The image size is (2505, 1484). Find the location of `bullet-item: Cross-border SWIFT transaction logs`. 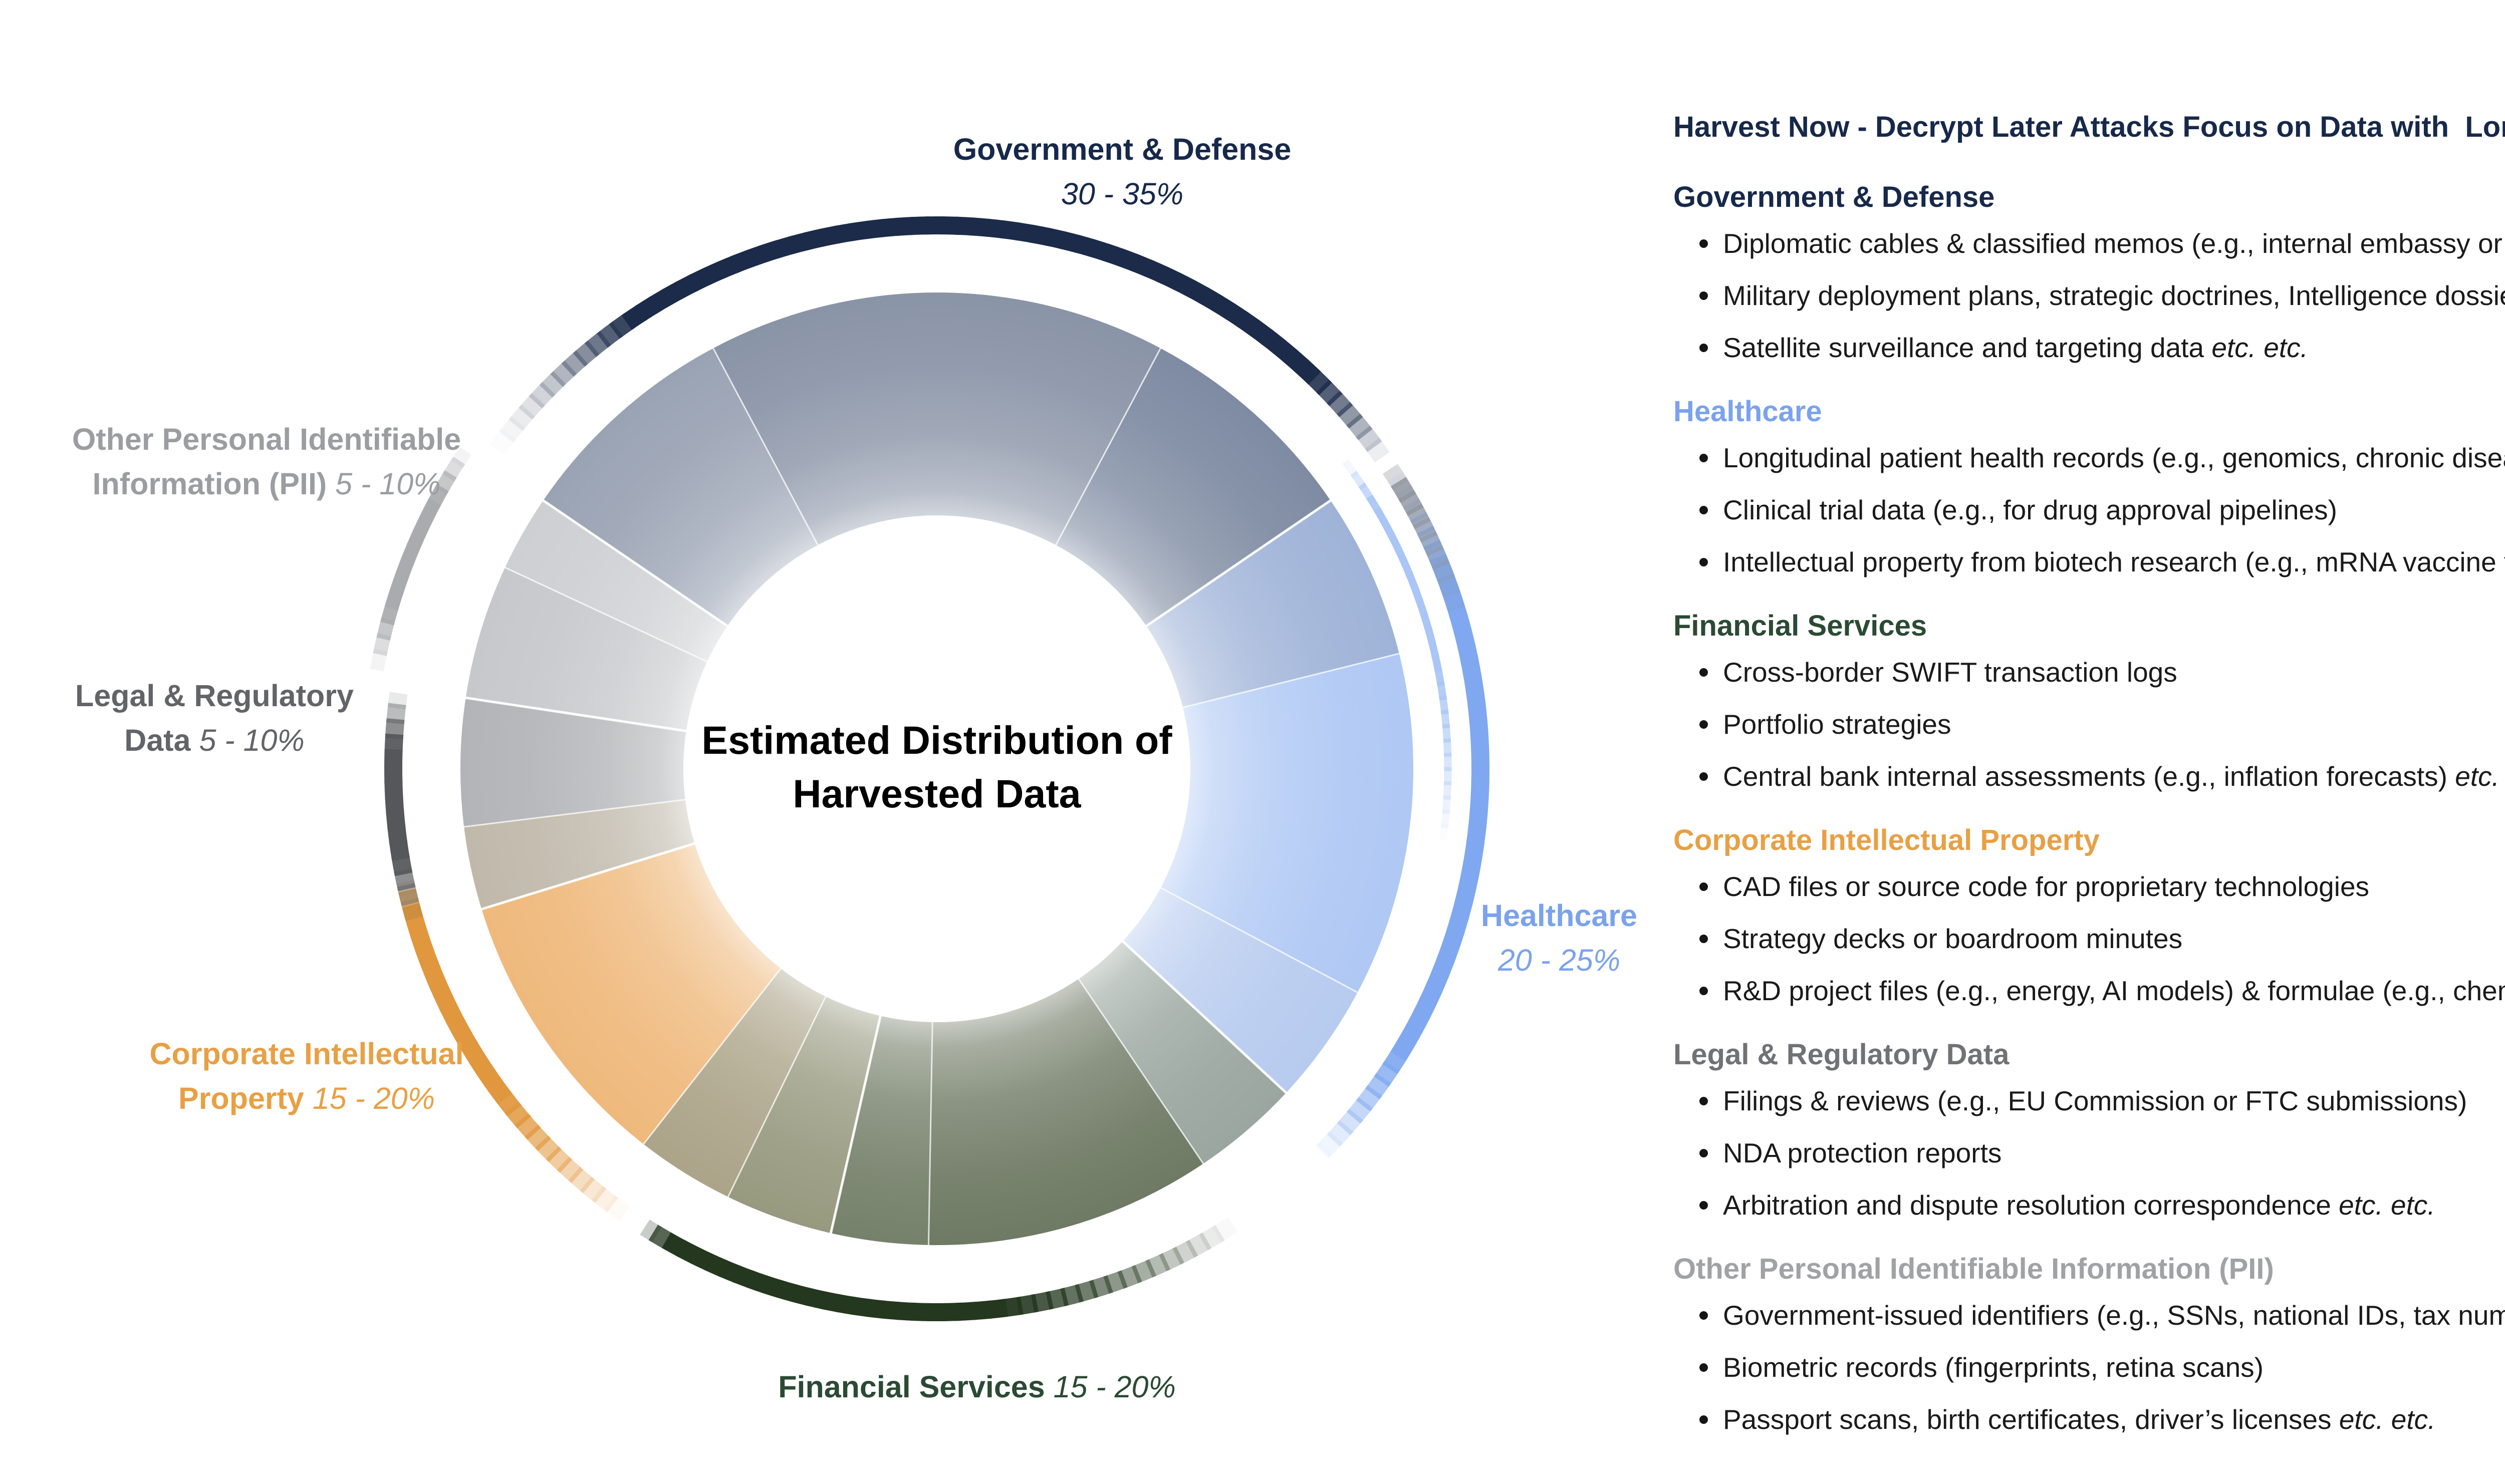

bullet-item: Cross-border SWIFT transaction logs is located at coordinates (2089, 672).